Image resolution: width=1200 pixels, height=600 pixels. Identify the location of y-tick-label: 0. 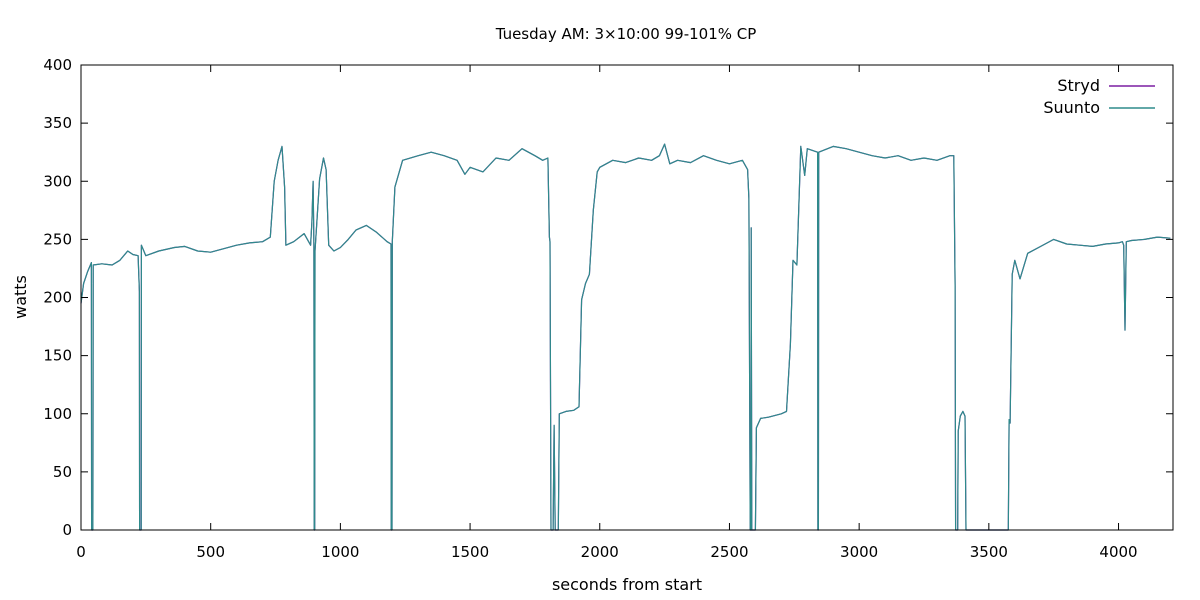
(67, 530).